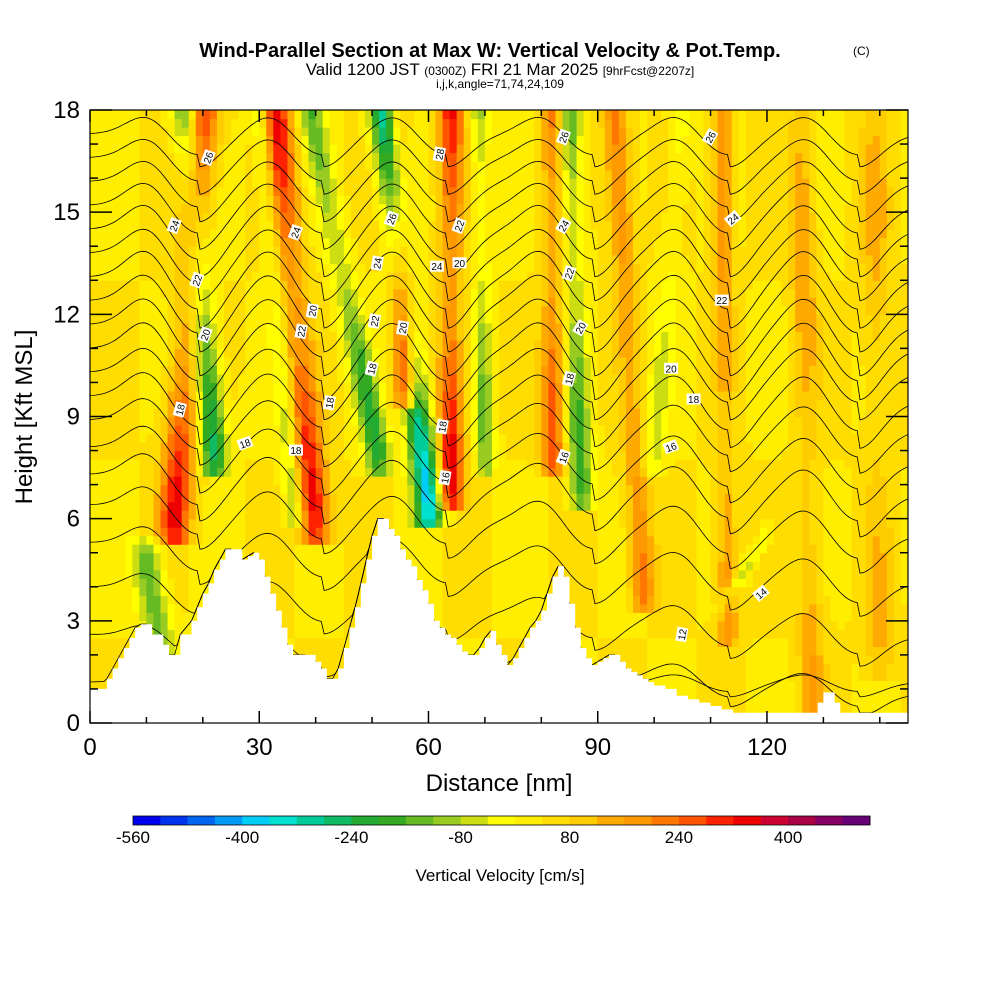 This screenshot has width=1000, height=1005. I want to click on x-tick-label: 30, so click(259, 747).